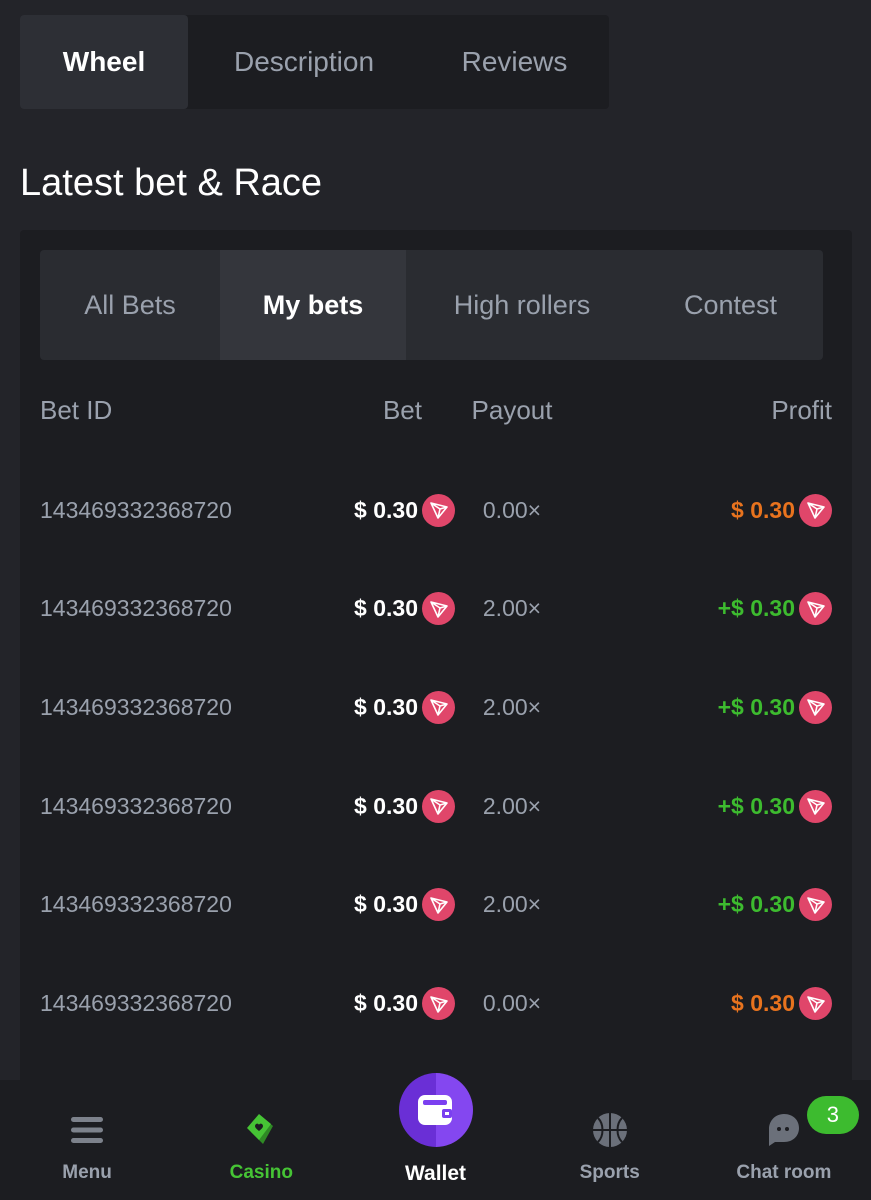  Describe the element at coordinates (104, 62) in the screenshot. I see `tab-wheel: Wheel` at that location.